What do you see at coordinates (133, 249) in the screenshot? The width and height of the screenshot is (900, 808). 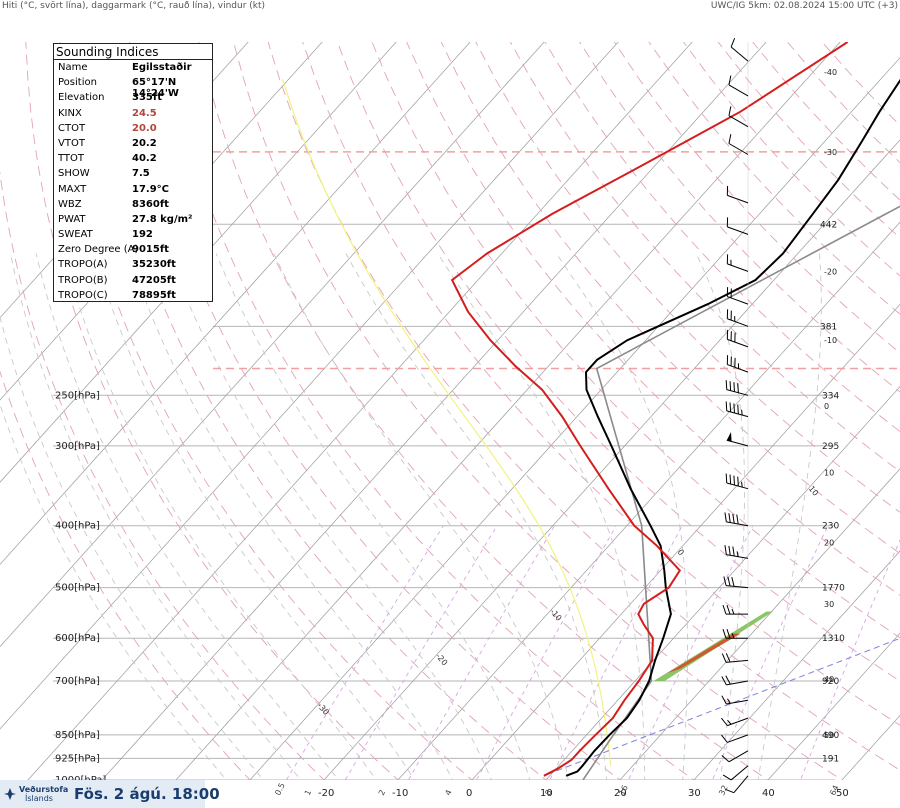 I see `indices-row: Zero Degree (A) 9015ft` at bounding box center [133, 249].